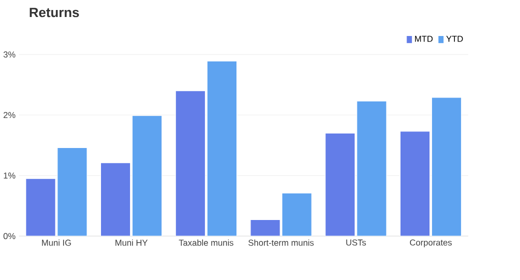 The height and width of the screenshot is (280, 520). I want to click on chart-title: Returns, so click(54, 13).